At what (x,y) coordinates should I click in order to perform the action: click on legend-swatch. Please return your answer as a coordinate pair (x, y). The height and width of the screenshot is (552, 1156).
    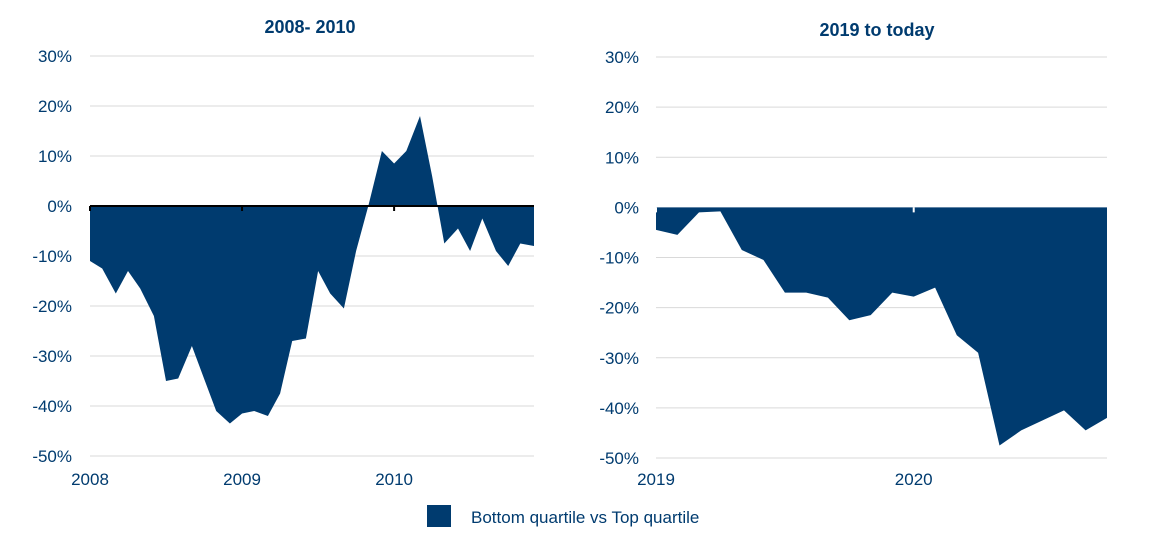
    Looking at the image, I should click on (439, 516).